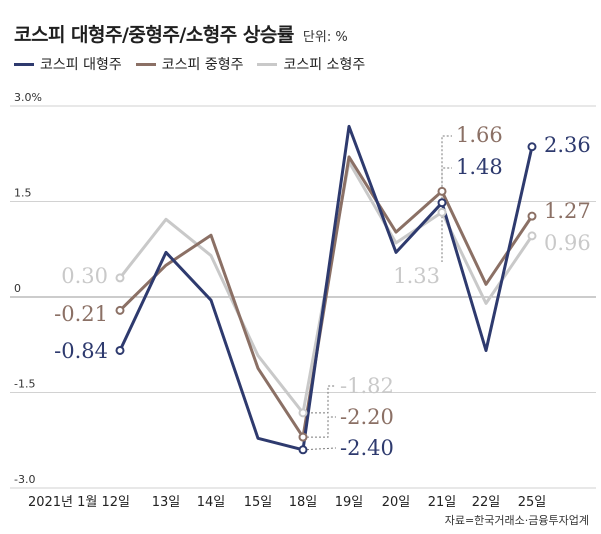  What do you see at coordinates (145, 64) in the screenshot?
I see `legend-swatch-mid-cap` at bounding box center [145, 64].